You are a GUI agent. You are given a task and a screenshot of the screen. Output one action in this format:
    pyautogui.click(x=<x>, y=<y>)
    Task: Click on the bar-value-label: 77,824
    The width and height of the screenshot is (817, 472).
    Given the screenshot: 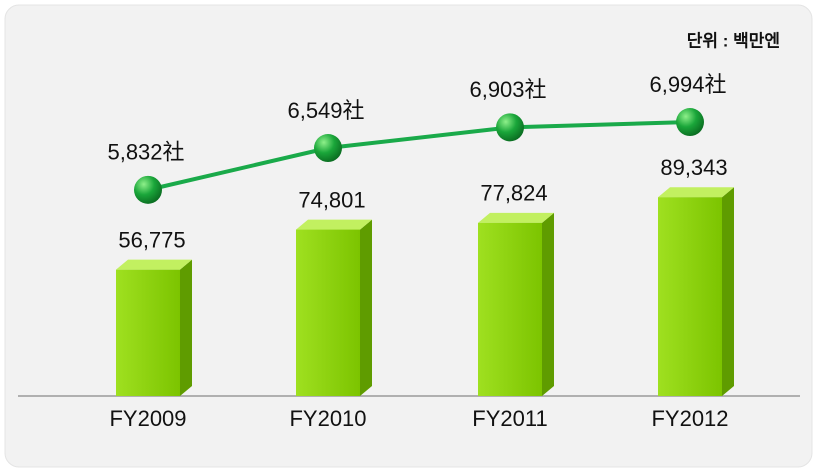 What is the action you would take?
    pyautogui.click(x=513, y=193)
    